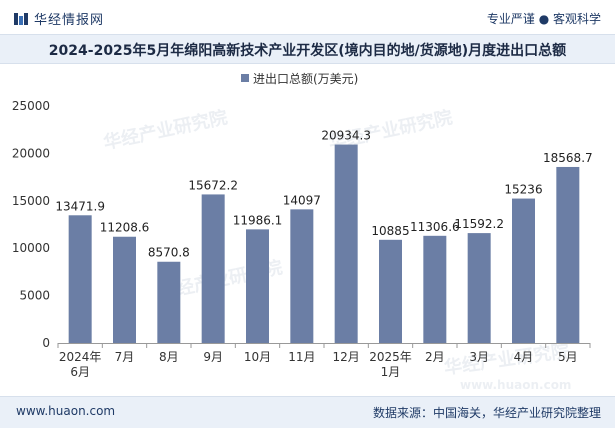  I want to click on header-bar: 华经情报网 专业严谨 ● 客观科学, so click(307, 17).